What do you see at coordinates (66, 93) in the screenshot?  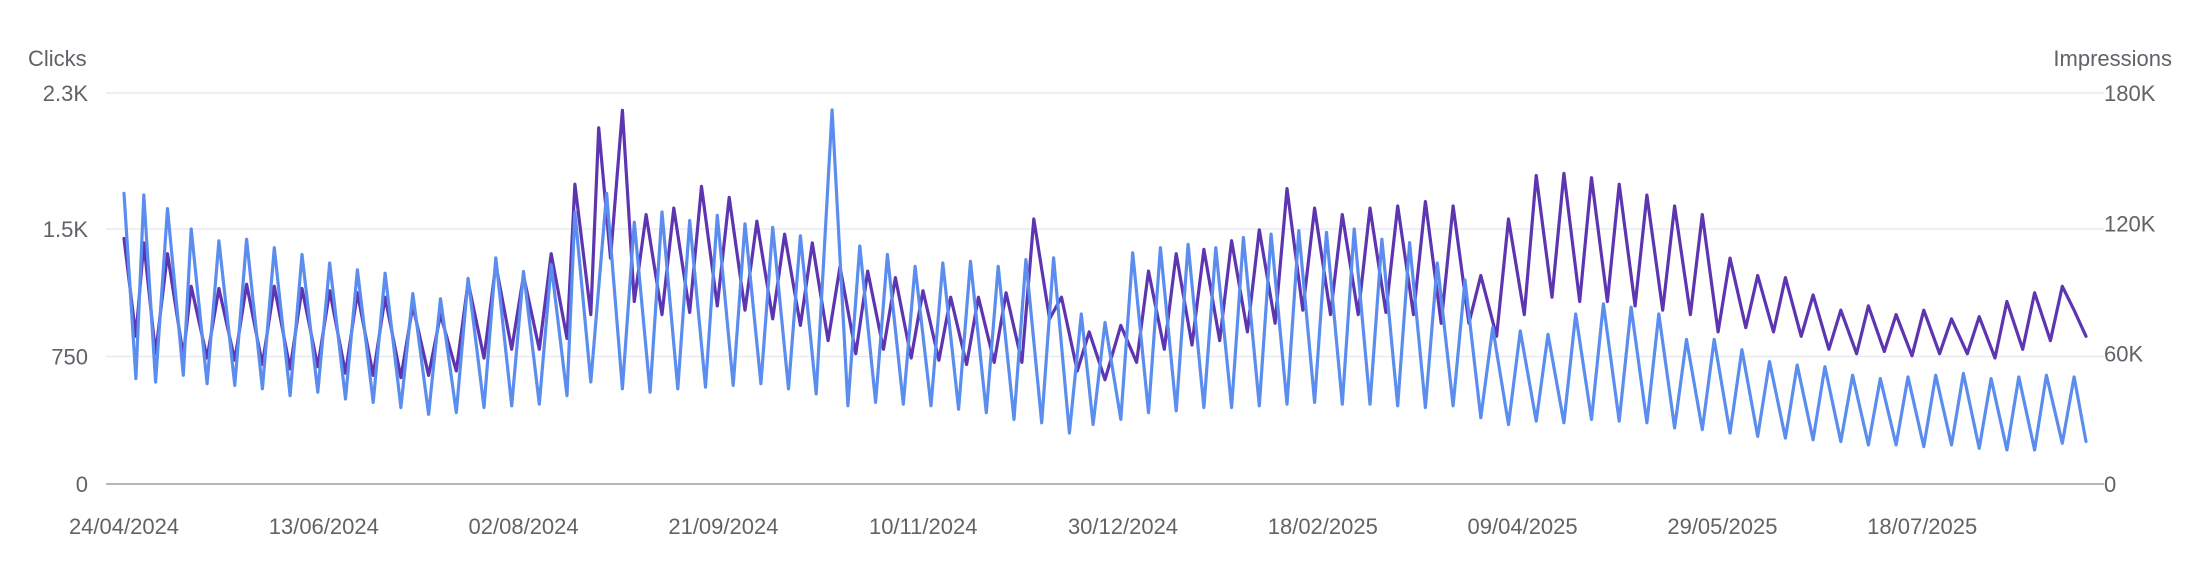 I see `left-tick-label: 2.3K` at bounding box center [66, 93].